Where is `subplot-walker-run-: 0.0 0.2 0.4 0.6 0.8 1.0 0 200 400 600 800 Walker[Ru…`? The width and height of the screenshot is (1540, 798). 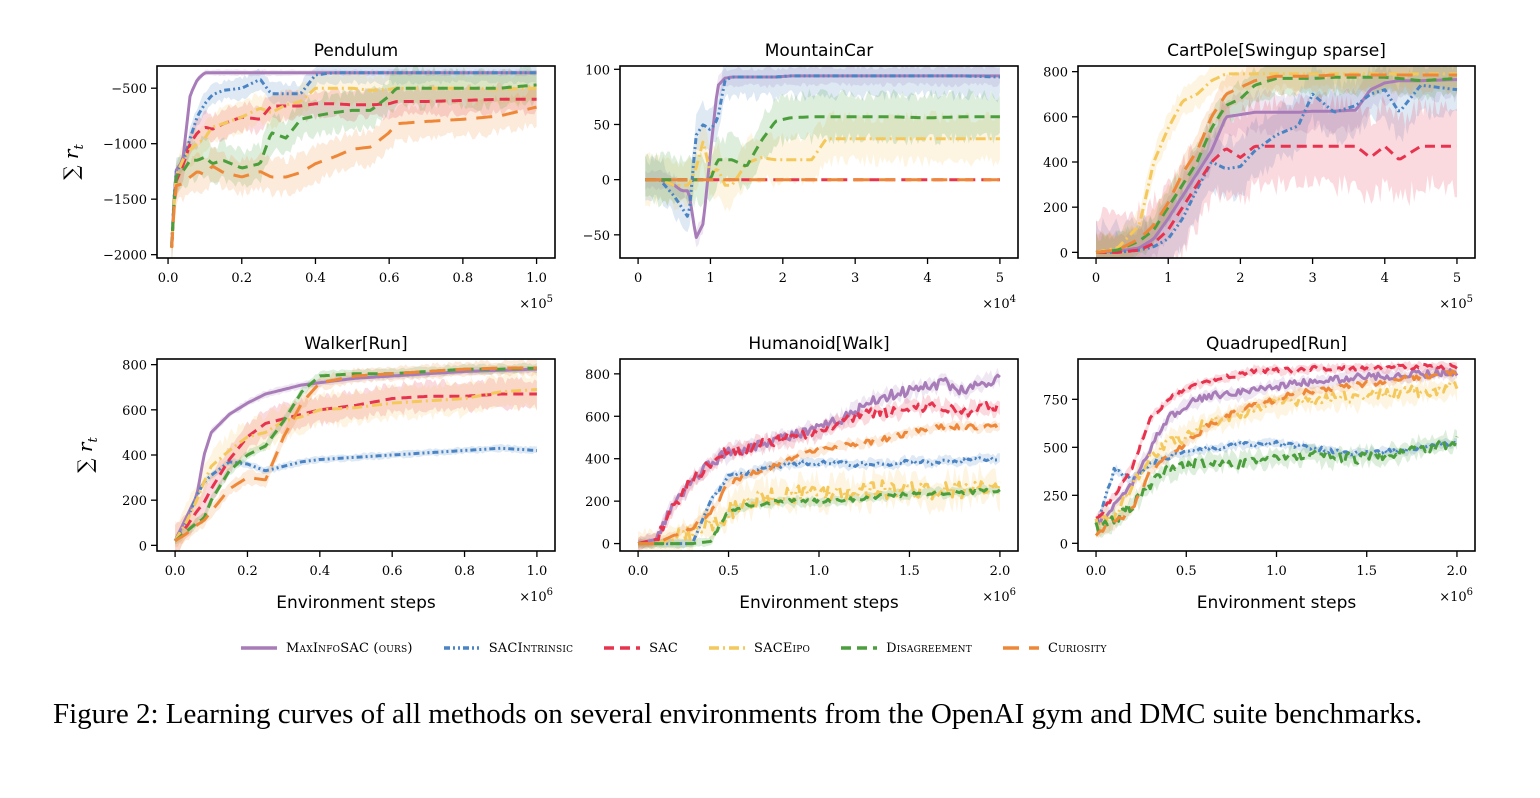 subplot-walker-run-: 0.0 0.2 0.4 0.6 0.8 1.0 0 200 400 600 800 Walker[Ru… is located at coordinates (314, 473).